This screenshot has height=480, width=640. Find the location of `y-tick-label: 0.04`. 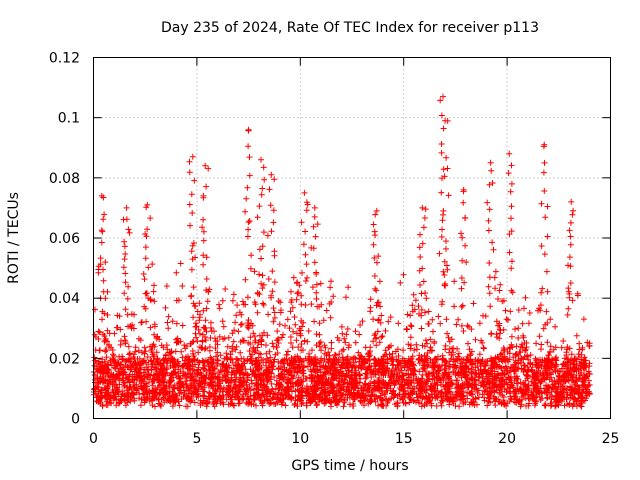

y-tick-label: 0.04 is located at coordinates (64, 299).